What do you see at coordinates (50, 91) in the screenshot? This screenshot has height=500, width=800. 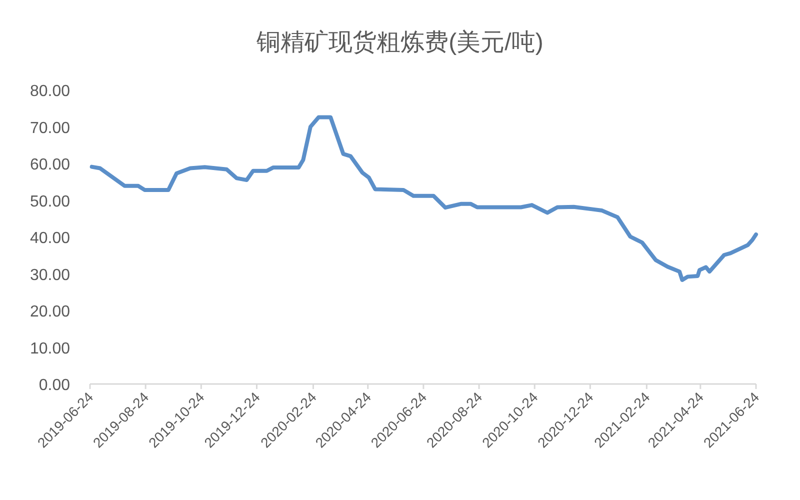 I see `y-tick-label: 80.00` at bounding box center [50, 91].